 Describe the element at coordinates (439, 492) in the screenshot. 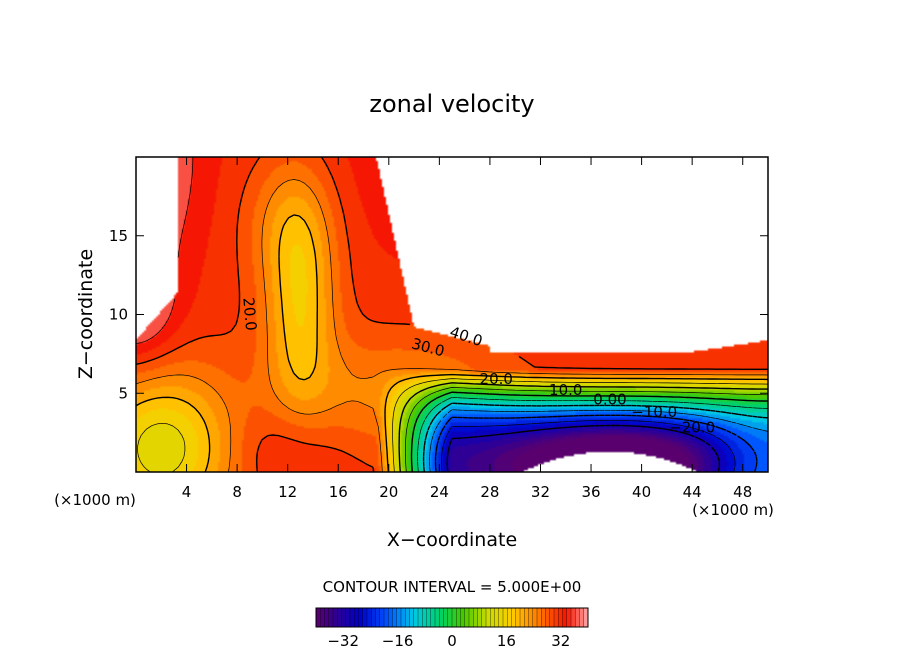

I see `x-tick-label: 24` at that location.